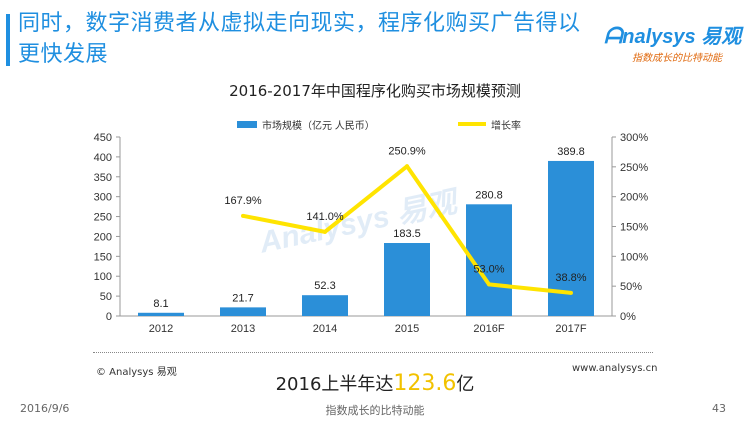  I want to click on y-right-tick-label: 150%, so click(634, 228).